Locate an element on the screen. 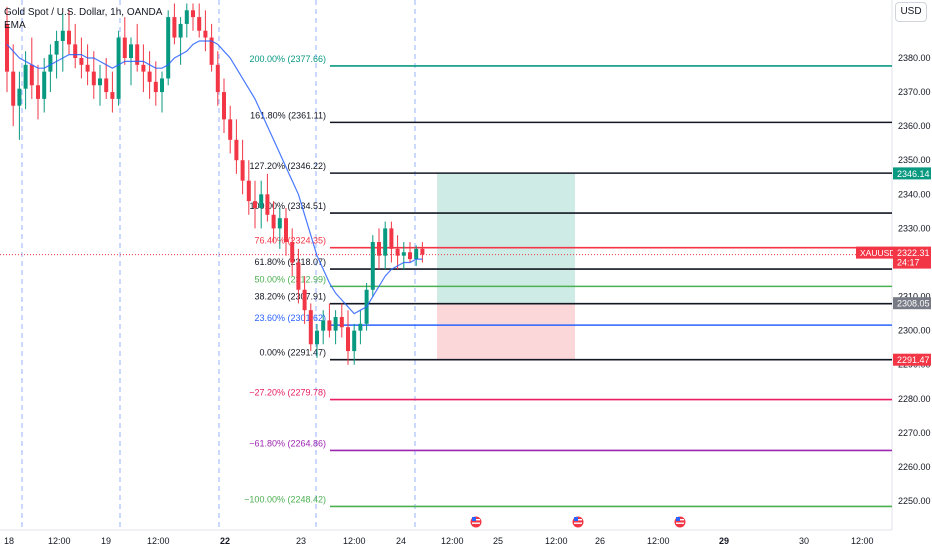 The height and width of the screenshot is (550, 932). current-price-badge is located at coordinates (912, 257).